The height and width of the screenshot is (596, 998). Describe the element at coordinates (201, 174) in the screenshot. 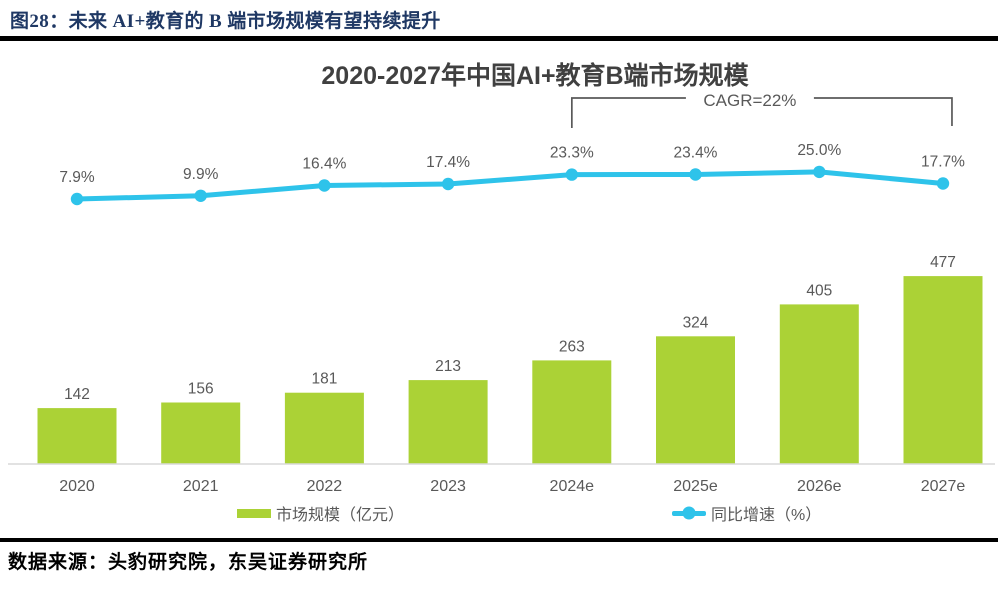

I see `growth-value-label: 9.9%` at that location.